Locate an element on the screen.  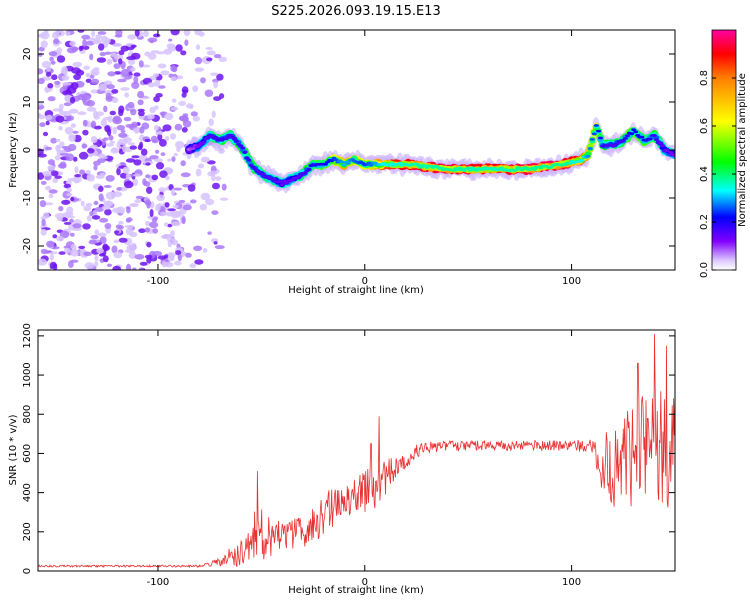
y-tick-label: 200 is located at coordinates (27, 531).